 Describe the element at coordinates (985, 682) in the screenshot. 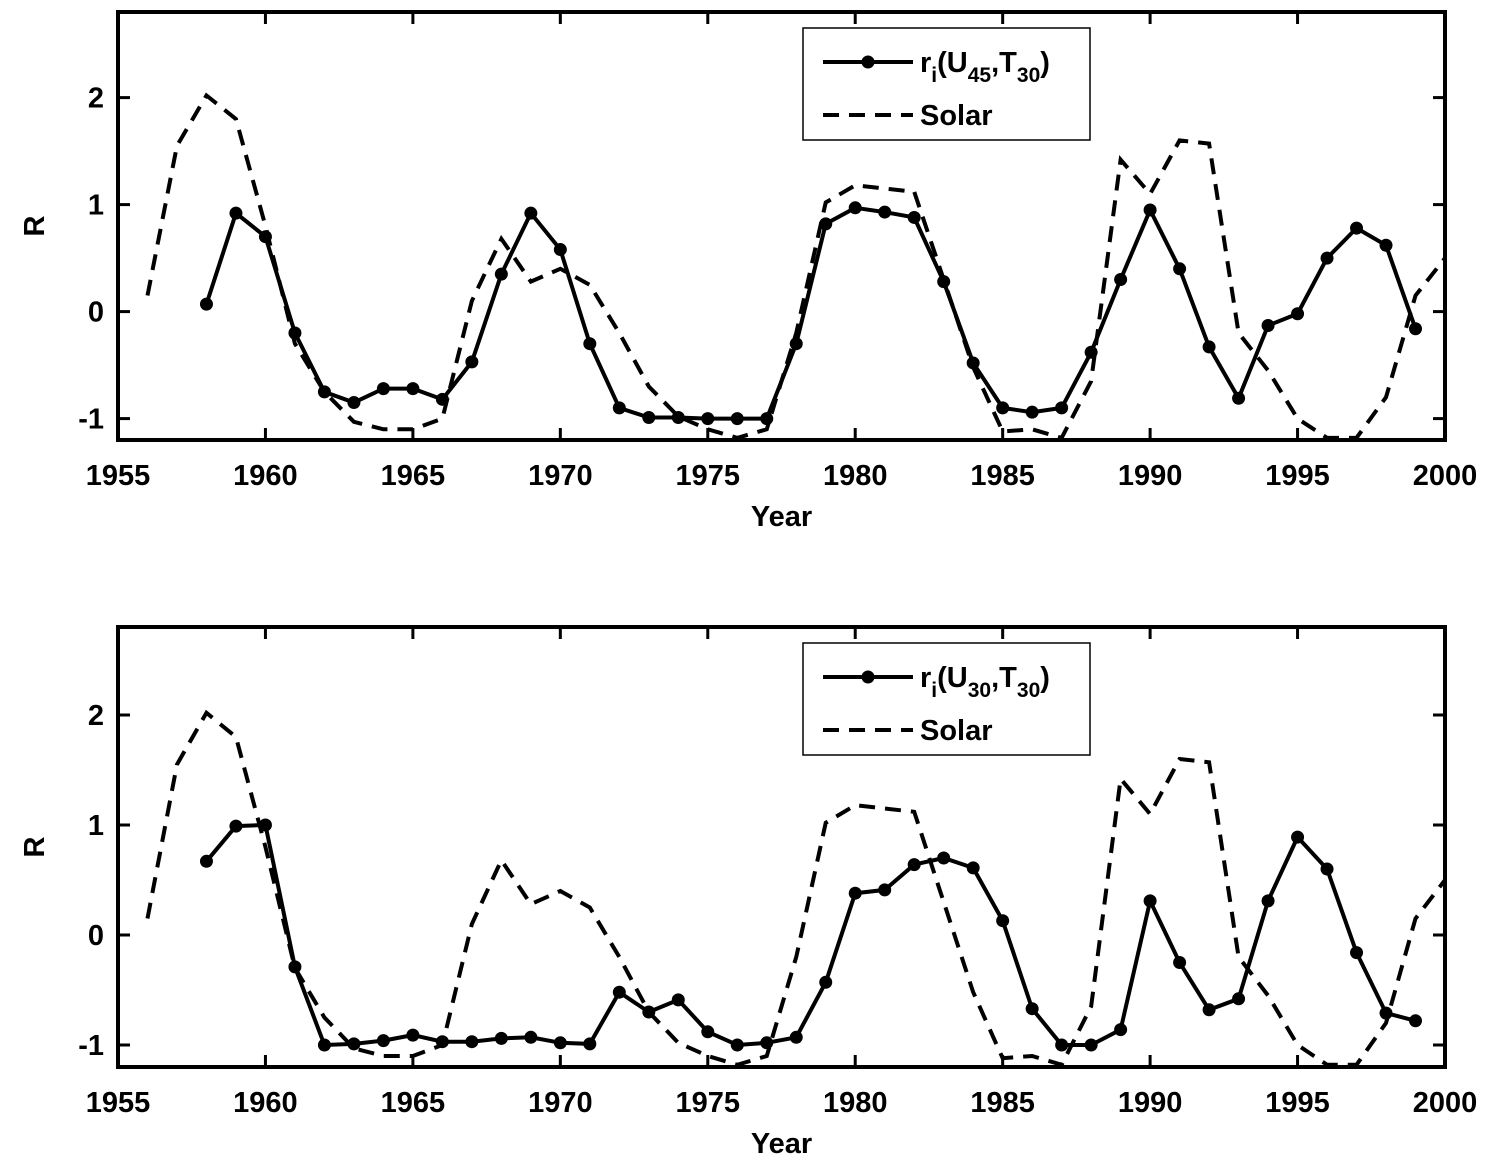

I see `legend-label: ri(U30,T30)` at that location.